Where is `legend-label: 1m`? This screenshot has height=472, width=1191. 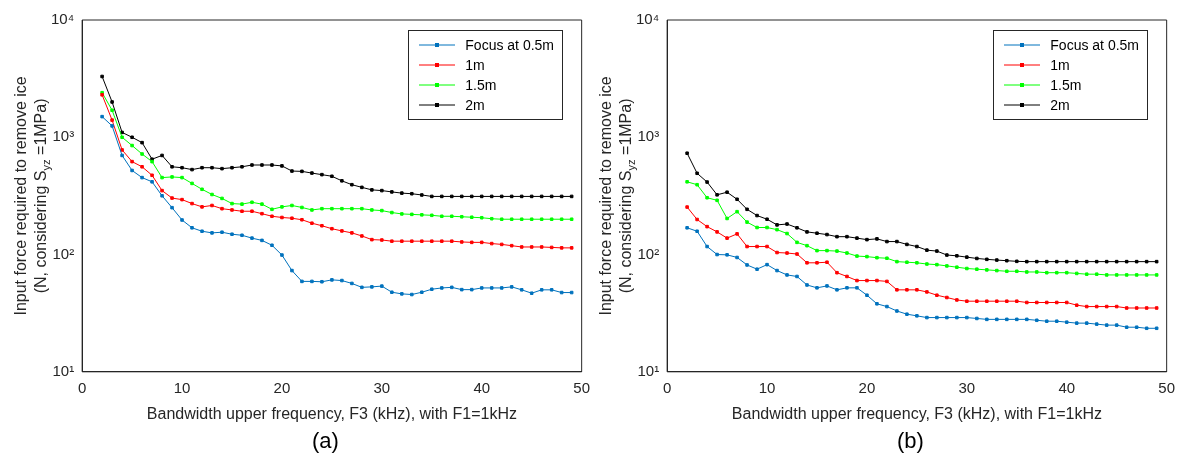
legend-label: 1m is located at coordinates (1060, 65).